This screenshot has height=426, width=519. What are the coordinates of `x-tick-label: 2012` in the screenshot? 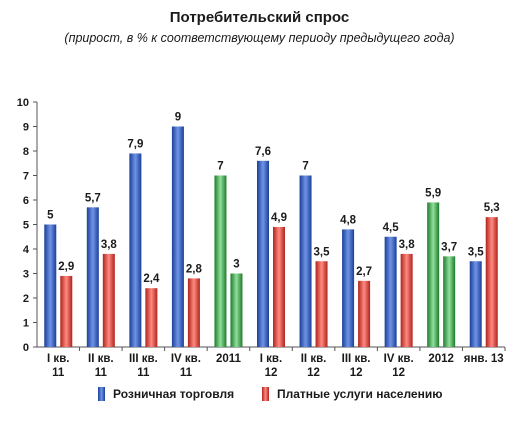 It's located at (441, 359).